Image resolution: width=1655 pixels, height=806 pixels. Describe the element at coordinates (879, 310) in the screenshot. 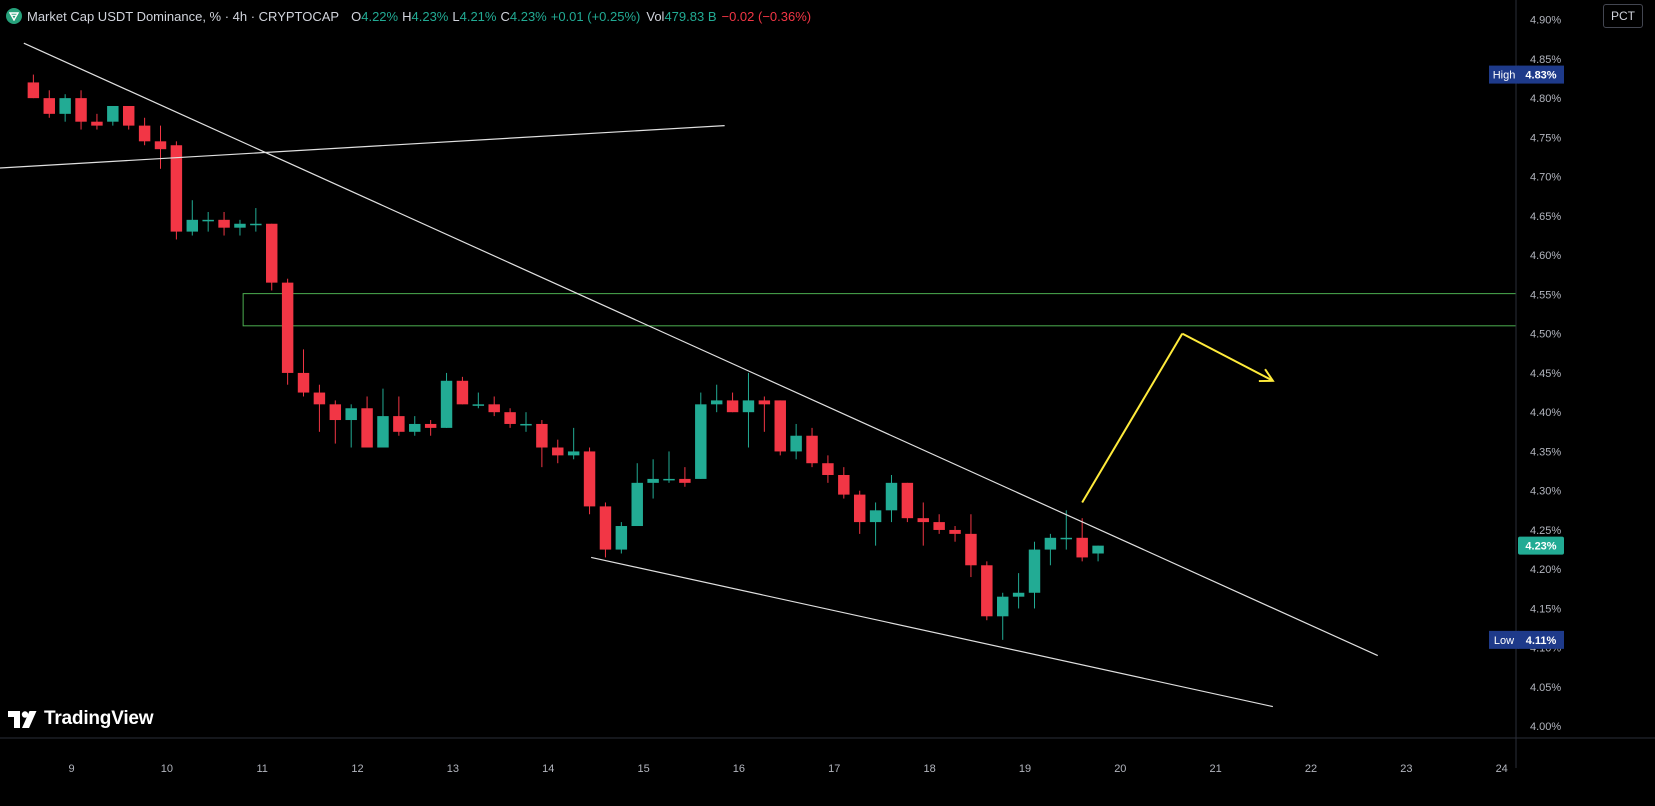

I see `resistance-zone` at that location.